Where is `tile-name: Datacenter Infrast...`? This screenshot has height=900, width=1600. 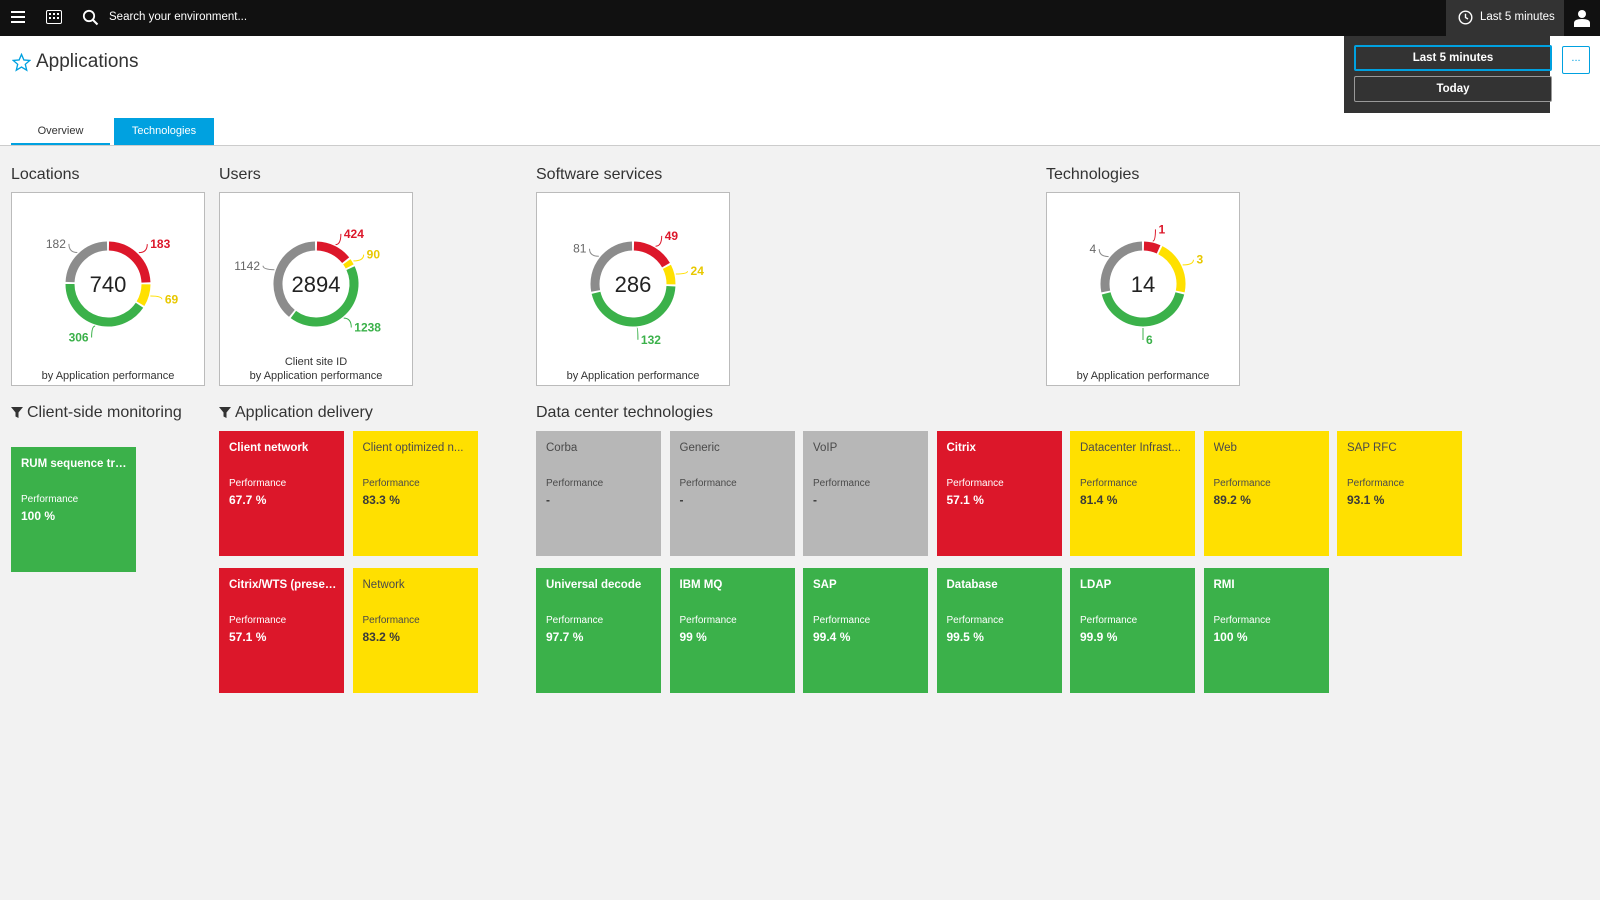
tile-name: Datacenter Infrast... is located at coordinates (1130, 448).